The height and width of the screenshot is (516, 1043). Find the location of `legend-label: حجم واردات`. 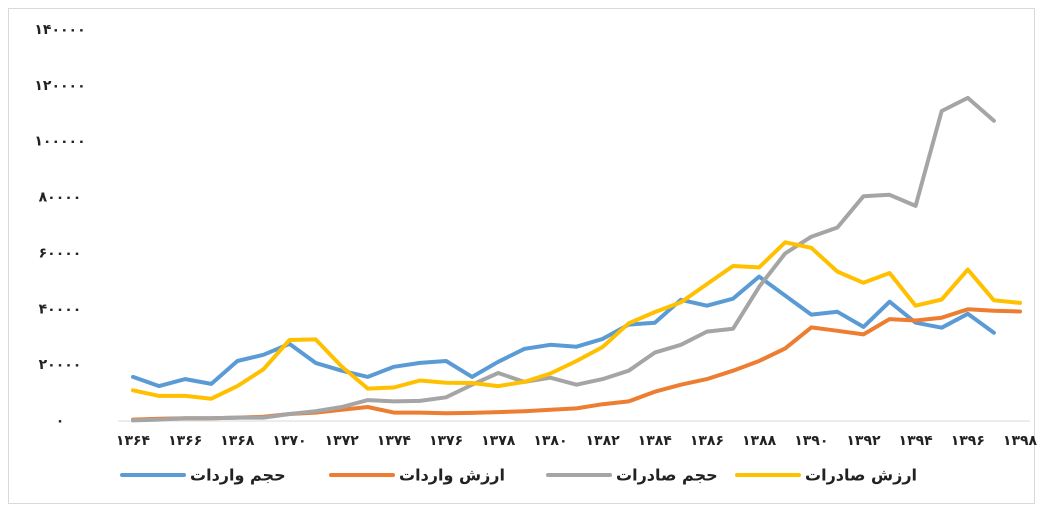

legend-label: حجم واردات is located at coordinates (238, 475).